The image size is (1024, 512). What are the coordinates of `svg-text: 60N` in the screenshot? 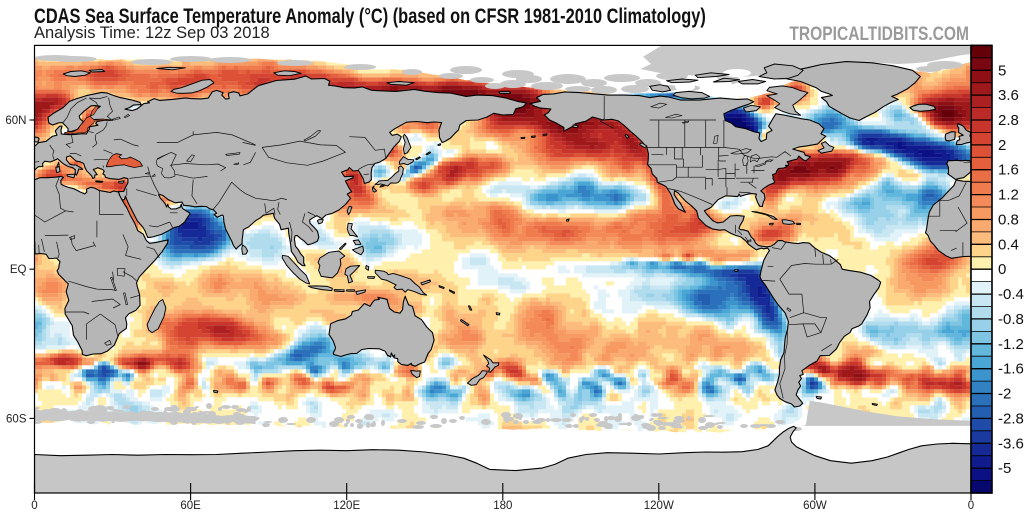 It's located at (15, 121).